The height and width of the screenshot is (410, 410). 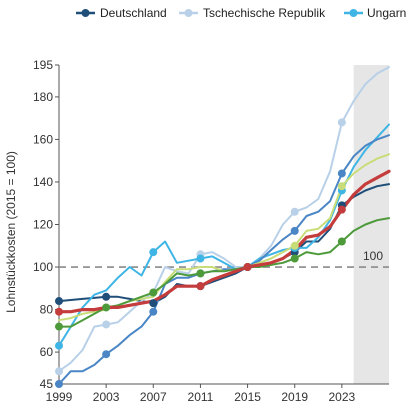 What do you see at coordinates (264, 13) in the screenshot?
I see `legend-label-tschechische-republik: Tschechische Republik` at bounding box center [264, 13].